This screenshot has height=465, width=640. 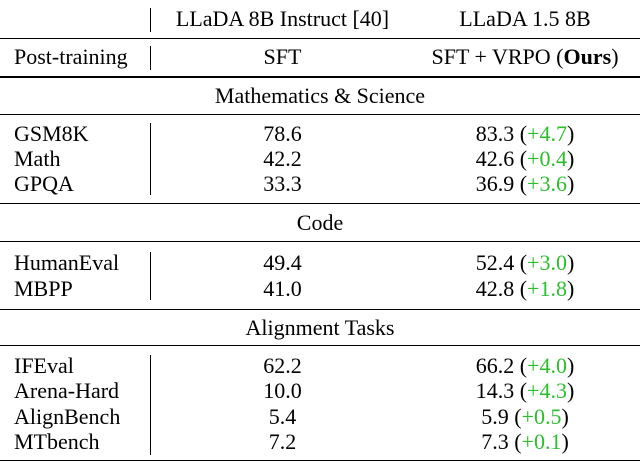 I want to click on delta-value: +0.4, so click(x=547, y=158).